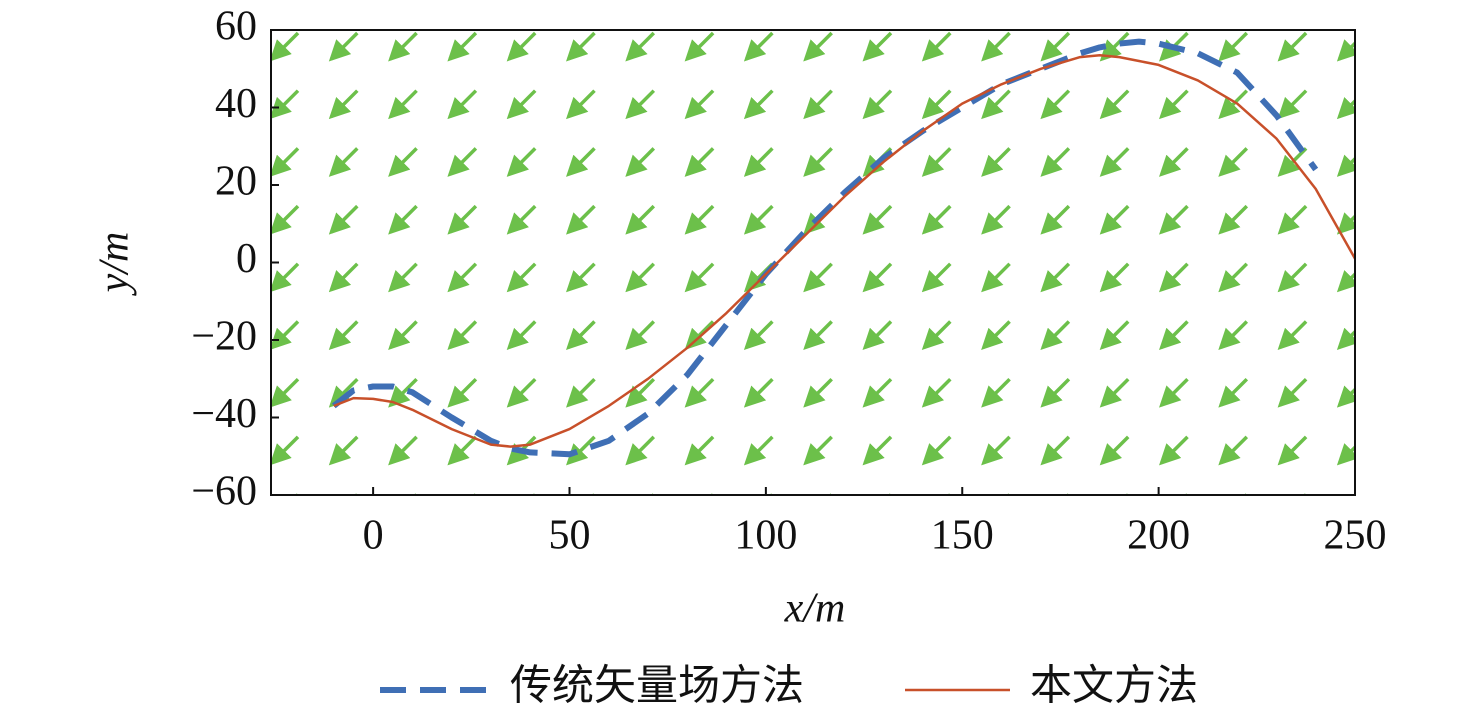  Describe the element at coordinates (236, 104) in the screenshot. I see `y-tick-label: 40` at that location.